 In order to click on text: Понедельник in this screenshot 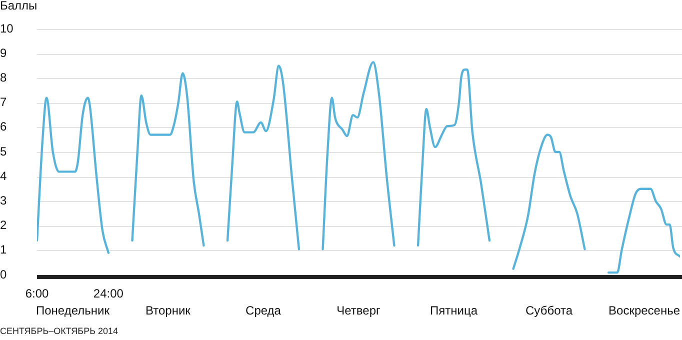, I will do `click(73, 310)`.